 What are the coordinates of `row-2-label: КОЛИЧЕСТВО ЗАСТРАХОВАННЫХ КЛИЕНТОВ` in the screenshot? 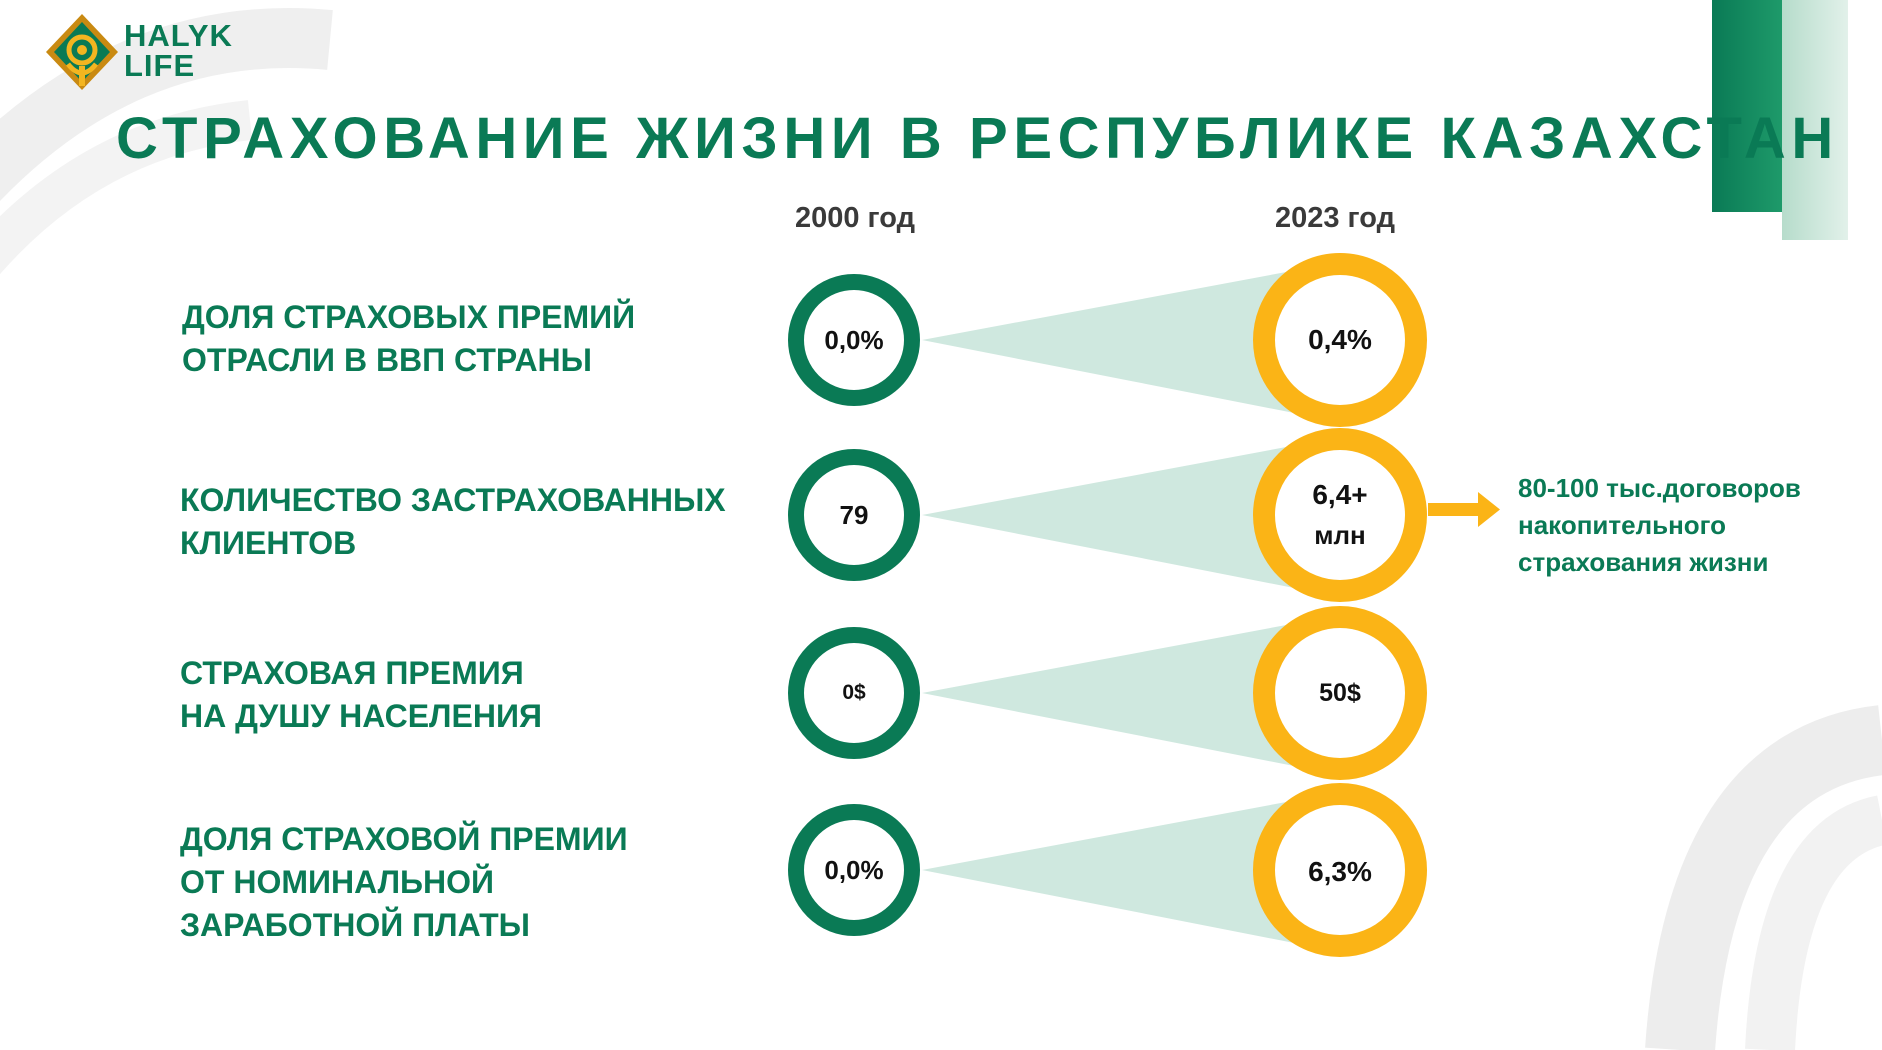 It's located at (453, 522).